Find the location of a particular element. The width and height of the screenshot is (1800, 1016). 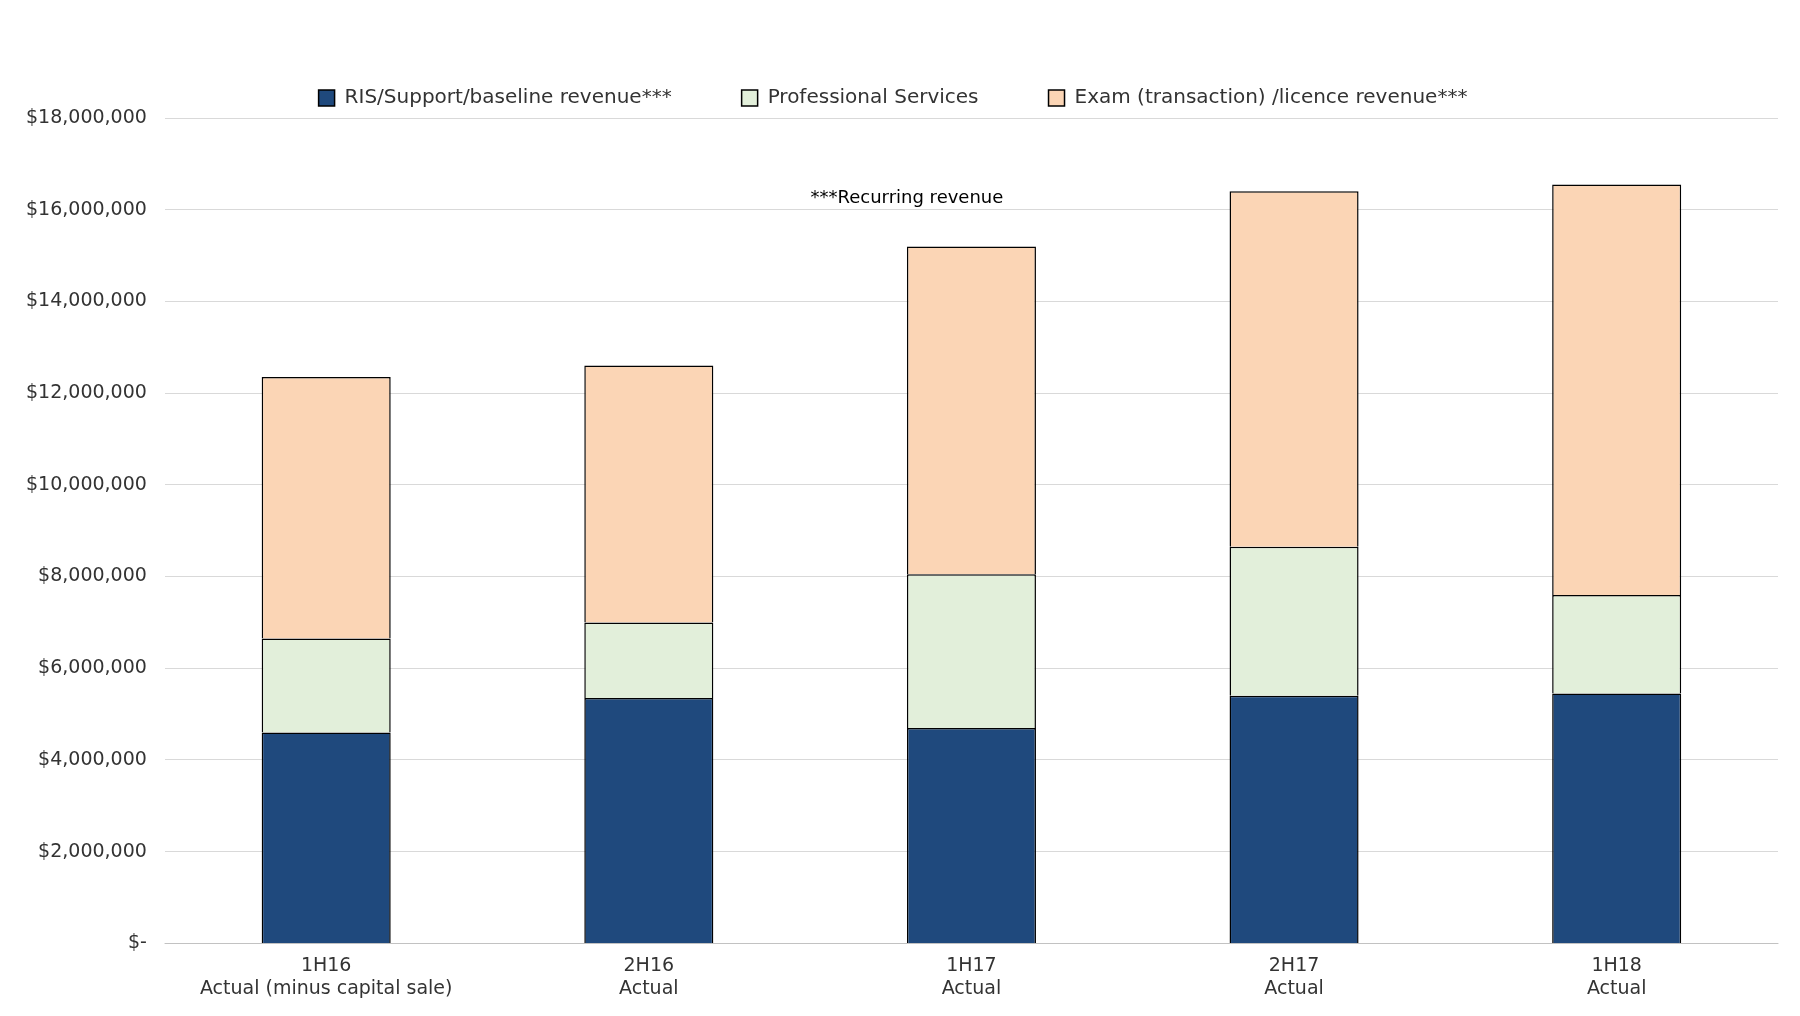

annotation: ***Recurring revenue is located at coordinates (907, 196).